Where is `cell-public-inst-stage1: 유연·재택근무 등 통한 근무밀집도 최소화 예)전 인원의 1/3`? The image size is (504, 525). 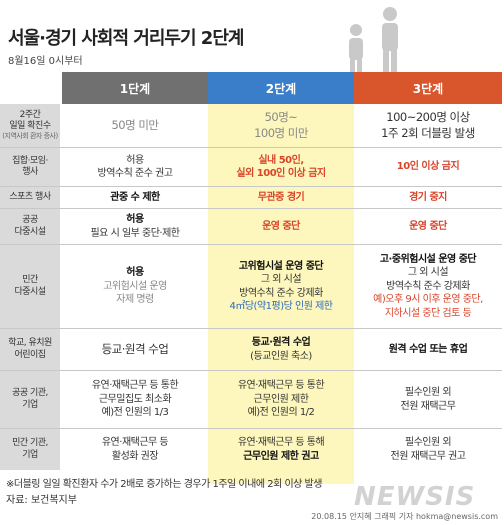
cell-public-inst-stage1: 유연·재택근무 등 통한 근무밀집도 최소화 예)전 인원의 1/3 is located at coordinates (135, 399).